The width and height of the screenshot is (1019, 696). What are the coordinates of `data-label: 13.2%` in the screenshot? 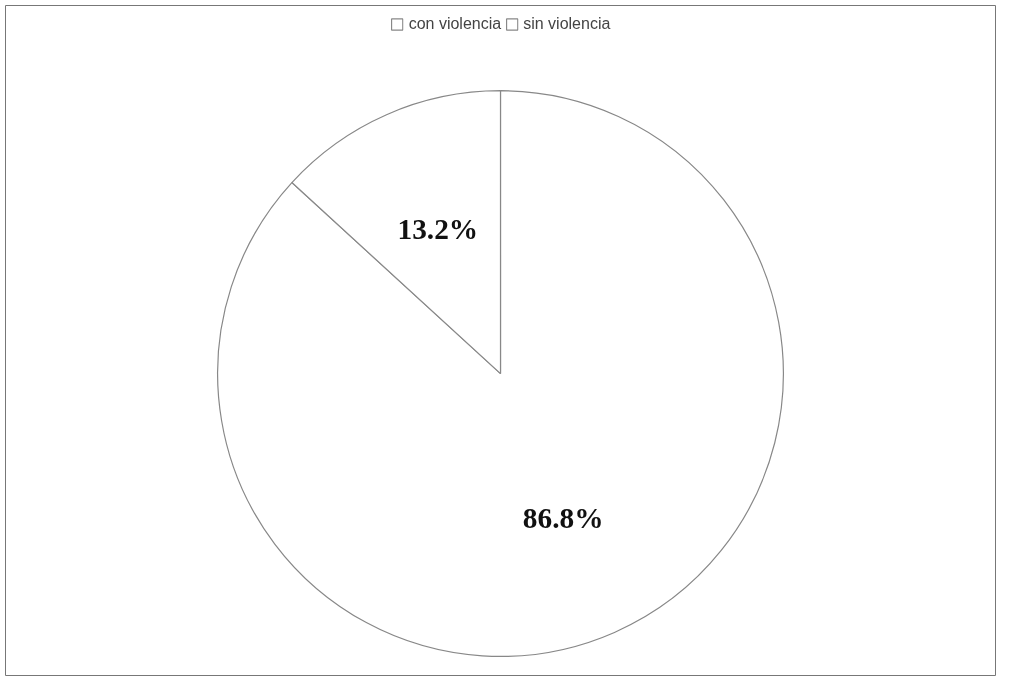 It's located at (438, 228).